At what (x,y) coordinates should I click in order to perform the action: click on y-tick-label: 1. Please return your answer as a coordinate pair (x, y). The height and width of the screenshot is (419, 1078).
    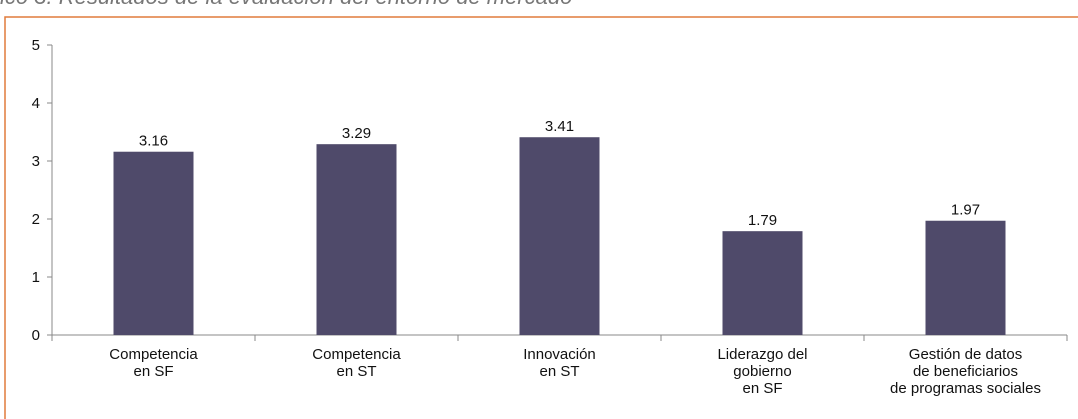
    Looking at the image, I should click on (36, 277).